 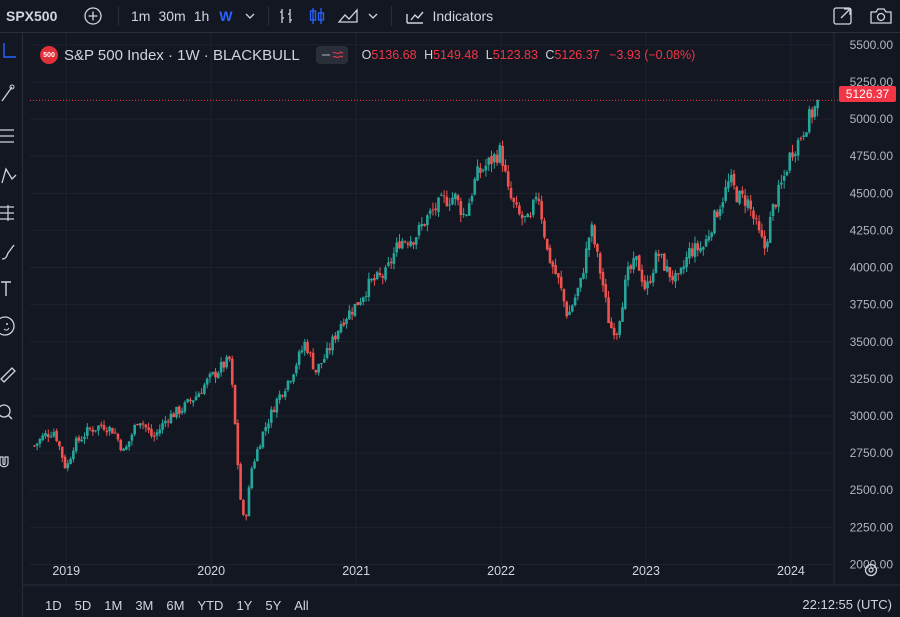 What do you see at coordinates (301, 605) in the screenshot?
I see `range-all: All` at bounding box center [301, 605].